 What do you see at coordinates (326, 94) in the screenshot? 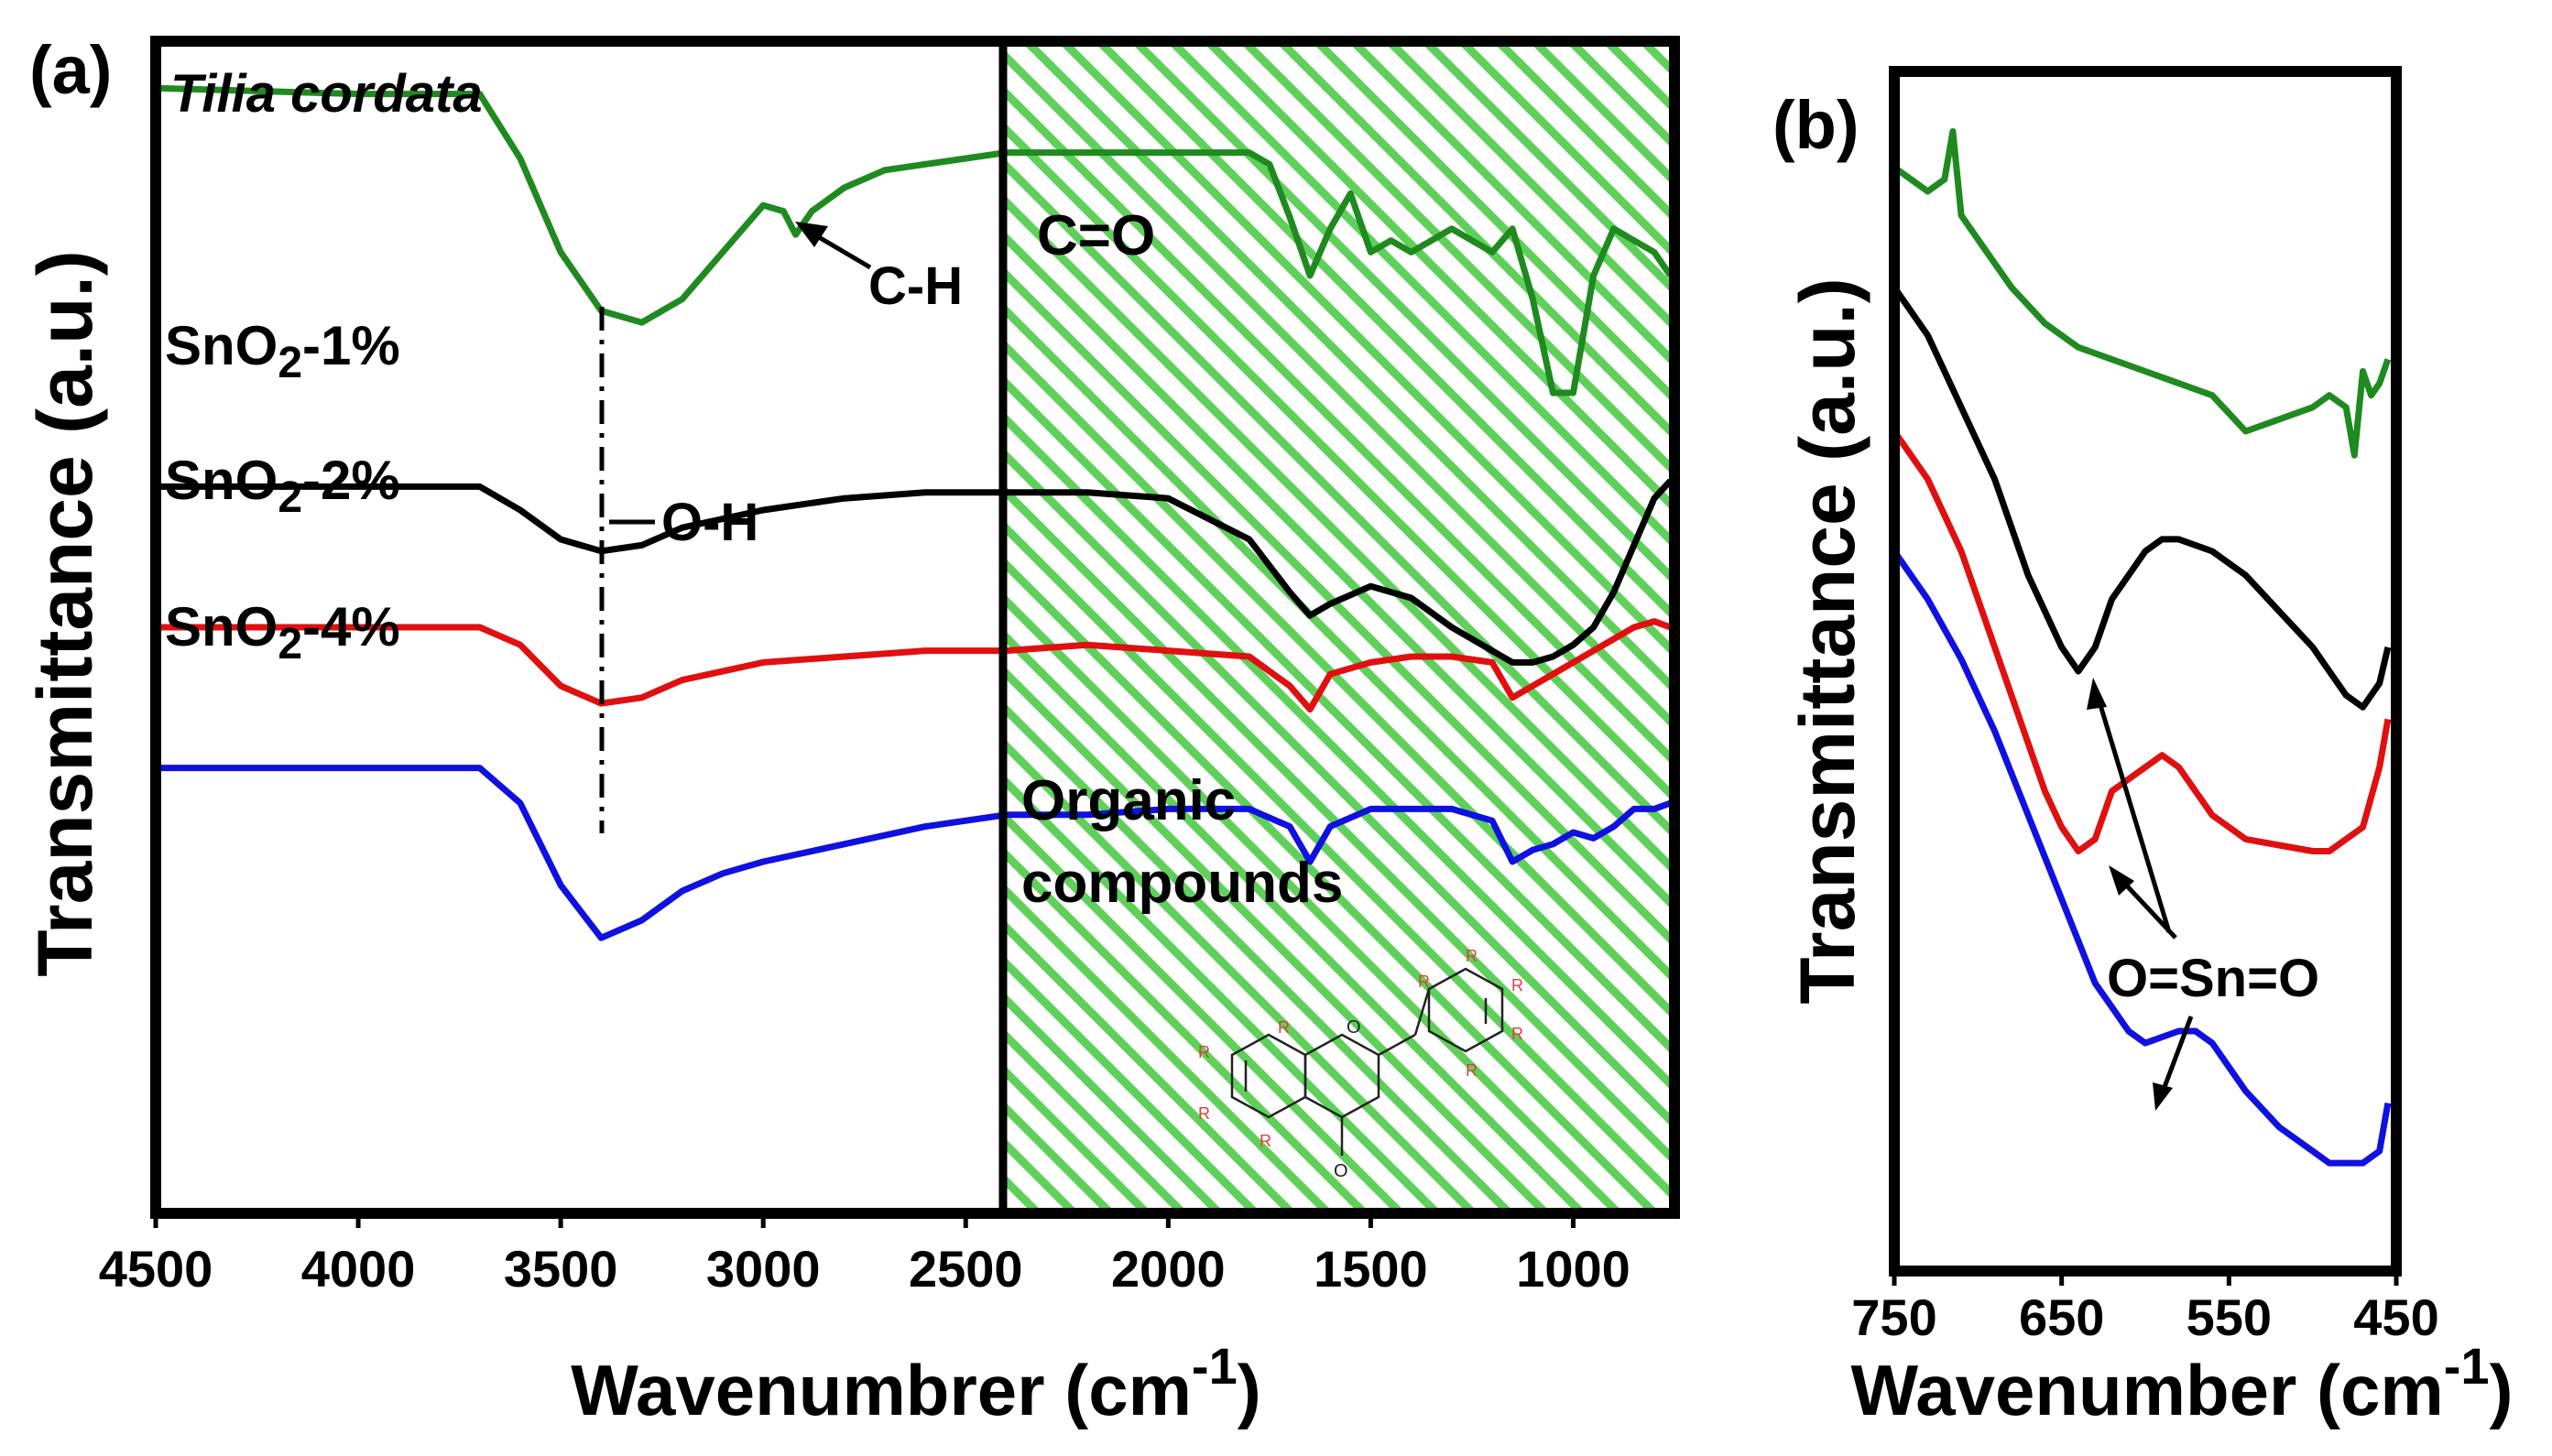
I see `panel-a-title: Tilia cordata` at bounding box center [326, 94].